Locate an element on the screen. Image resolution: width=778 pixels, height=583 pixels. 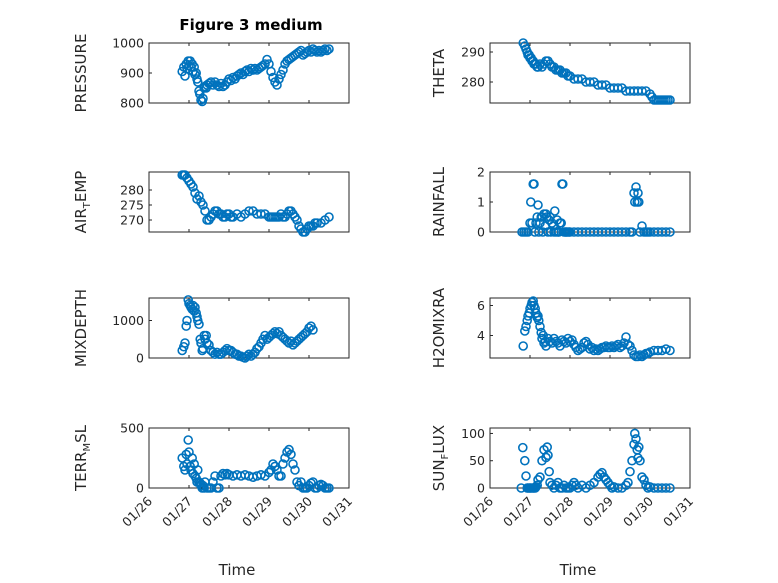
x-tick-label: 01/31 is located at coordinates (678, 512).